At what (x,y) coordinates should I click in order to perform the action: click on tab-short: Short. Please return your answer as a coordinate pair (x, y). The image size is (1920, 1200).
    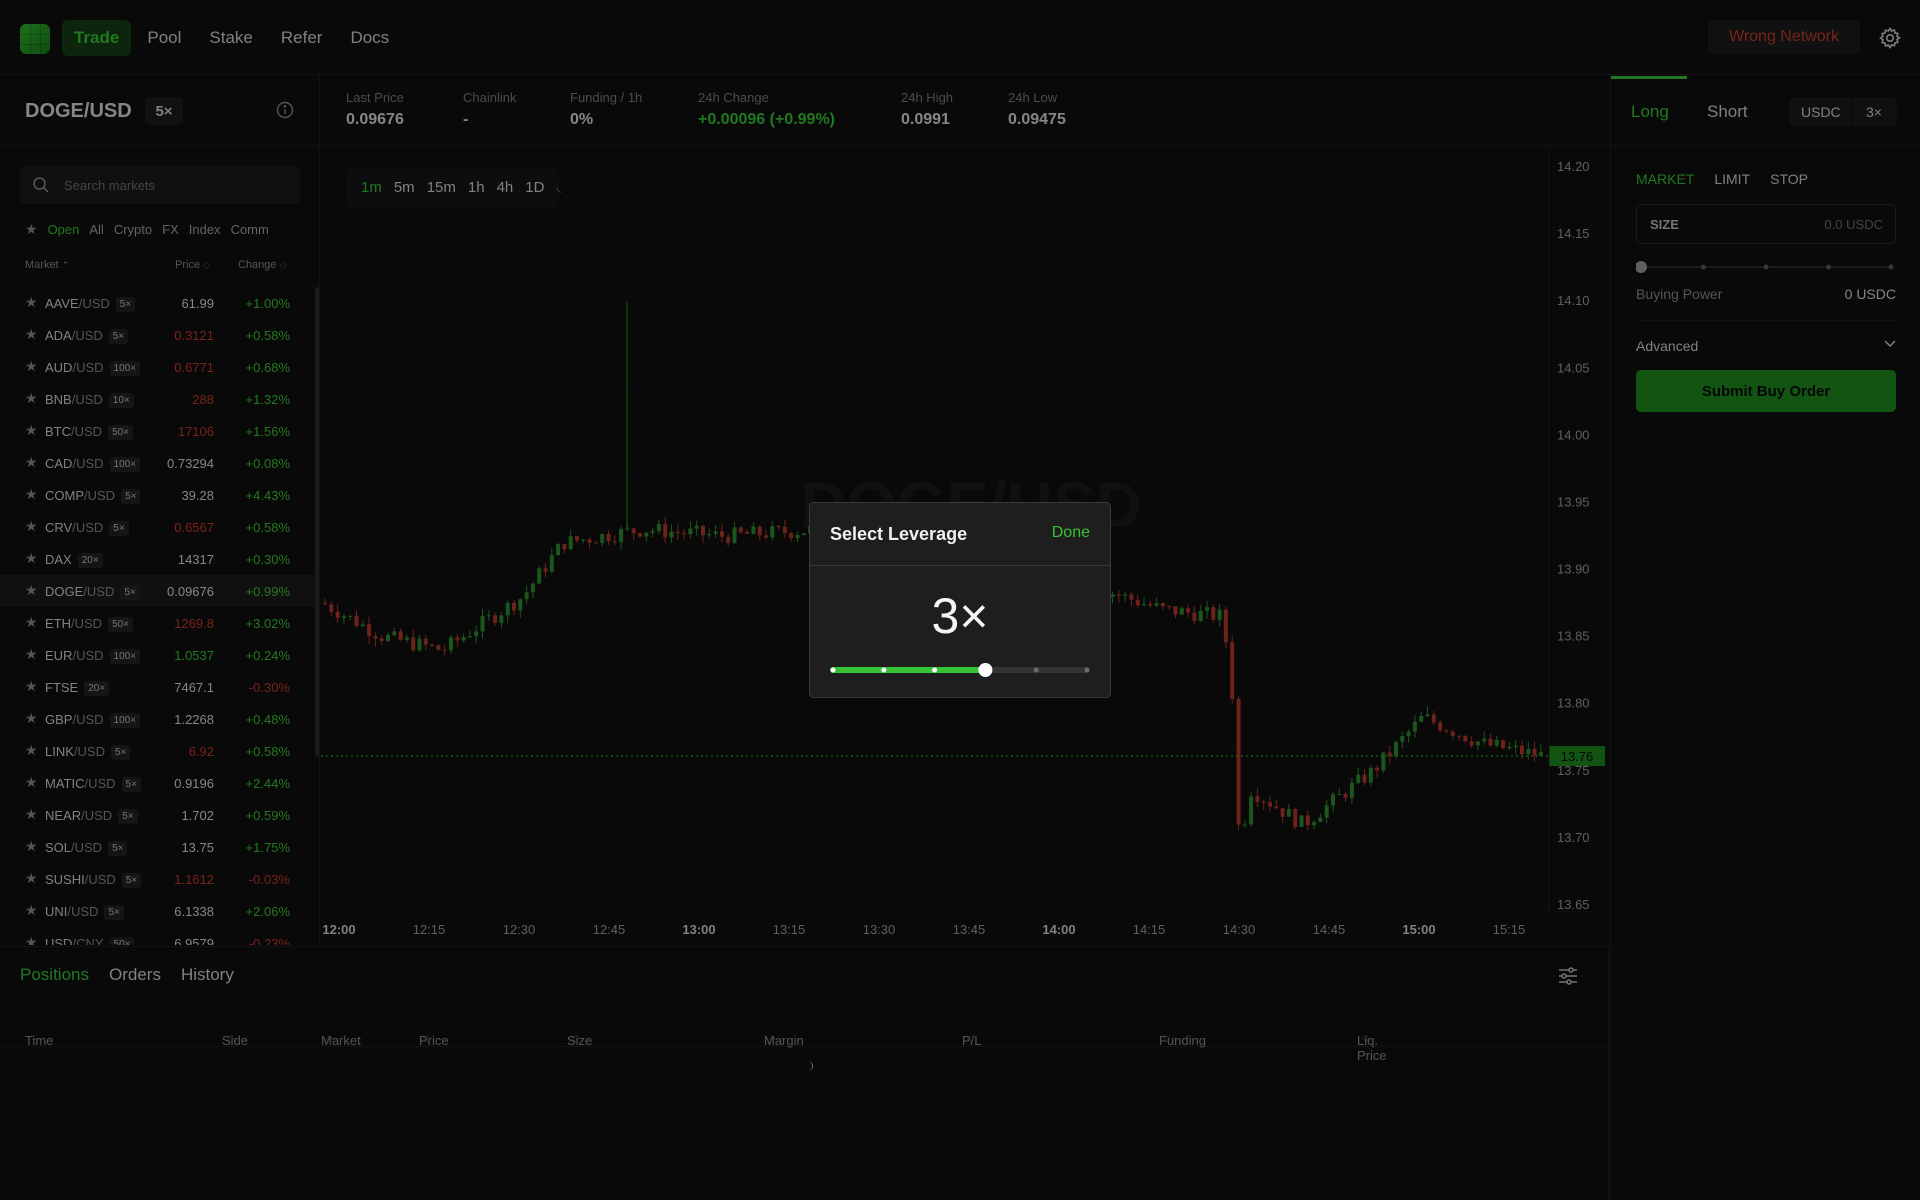
    Looking at the image, I should click on (1727, 111).